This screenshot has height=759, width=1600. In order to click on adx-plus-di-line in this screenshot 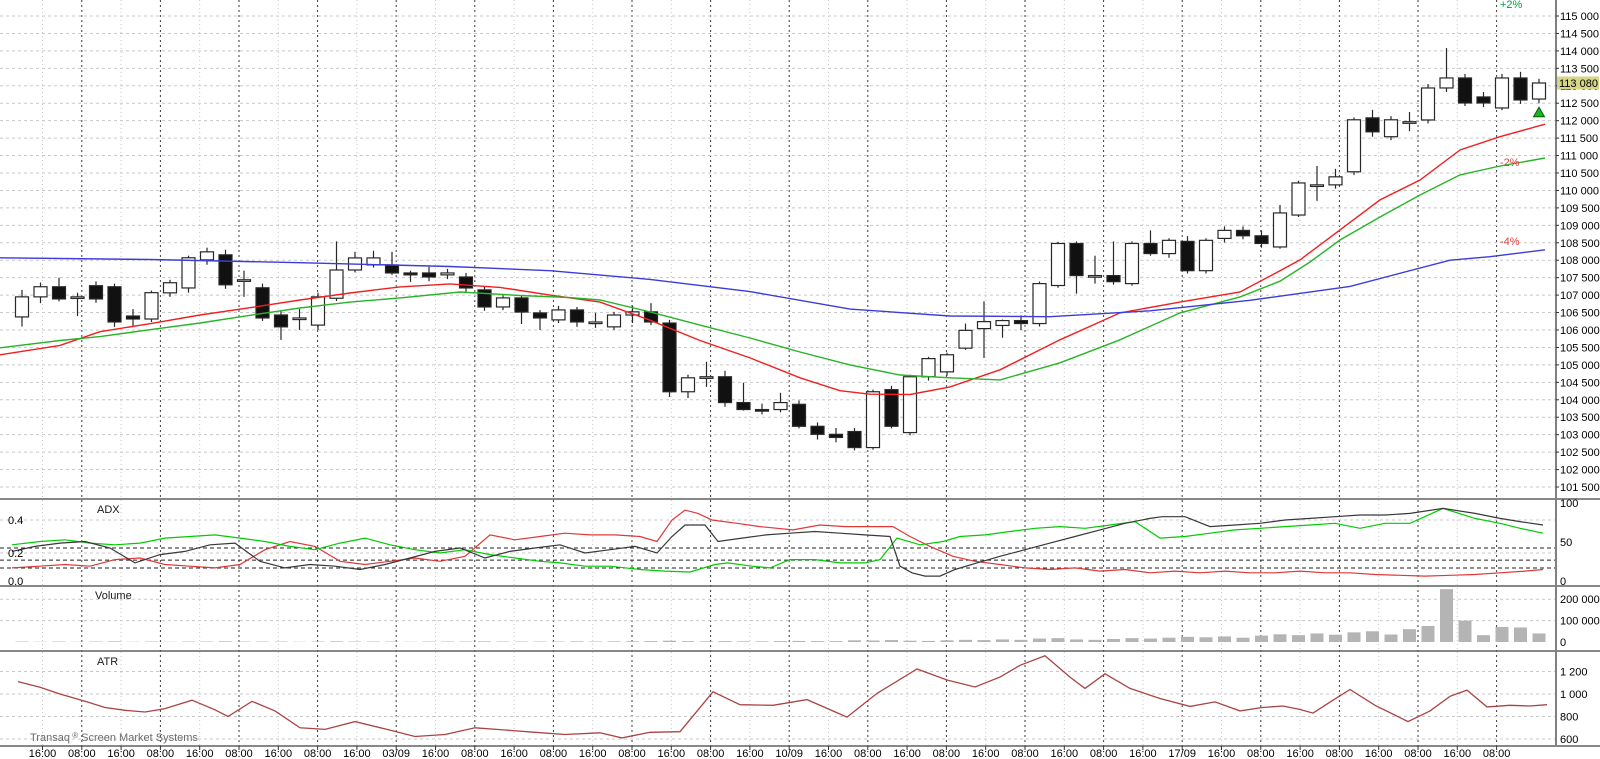, I will do `click(777, 540)`.